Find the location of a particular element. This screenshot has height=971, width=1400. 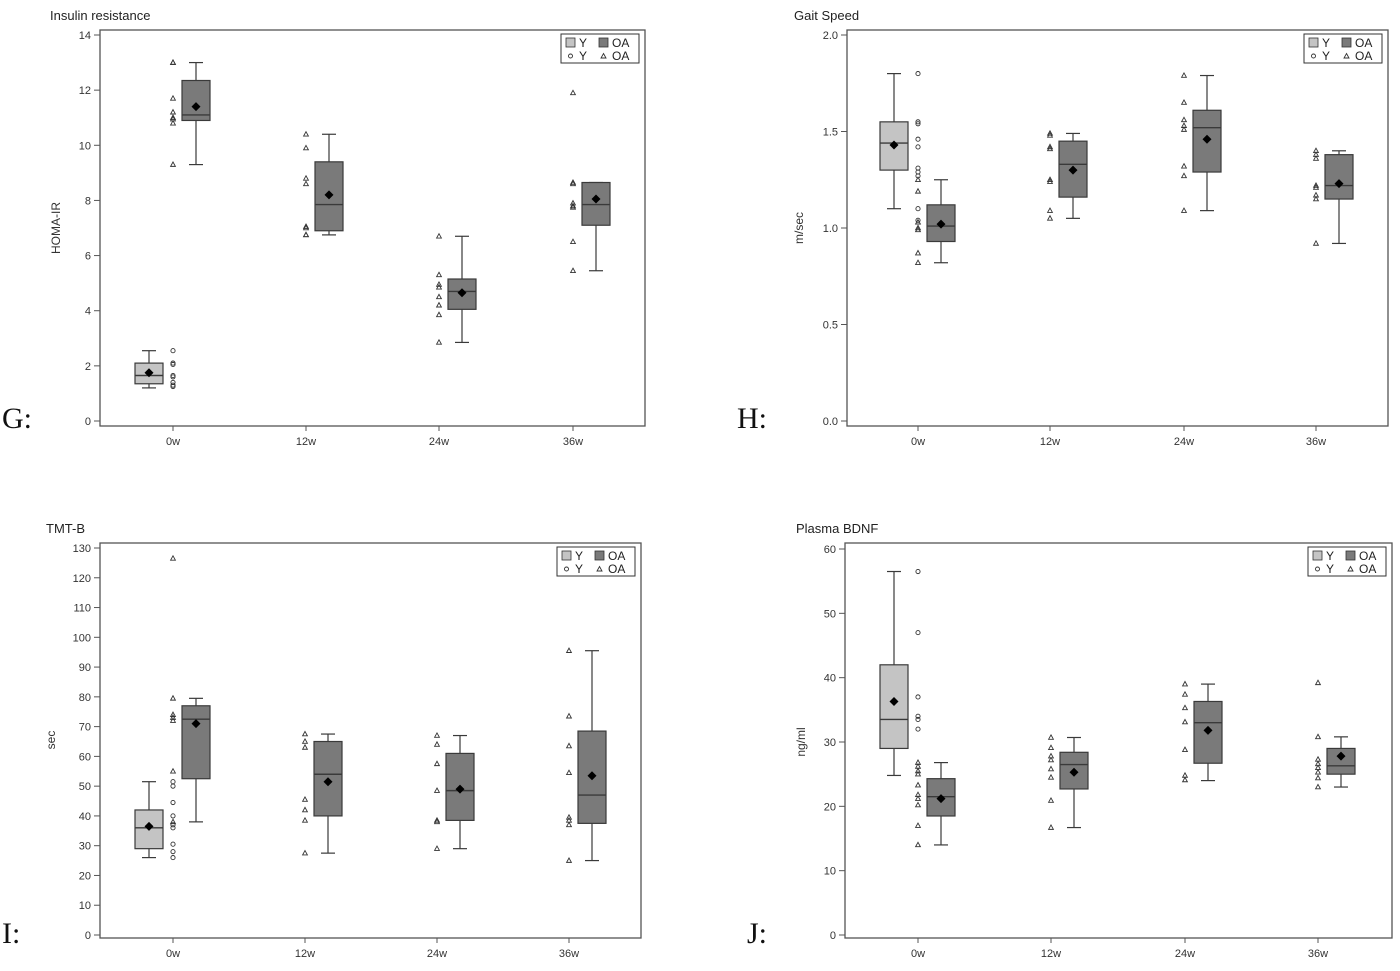

box-oa-24w is located at coordinates (1208, 732).